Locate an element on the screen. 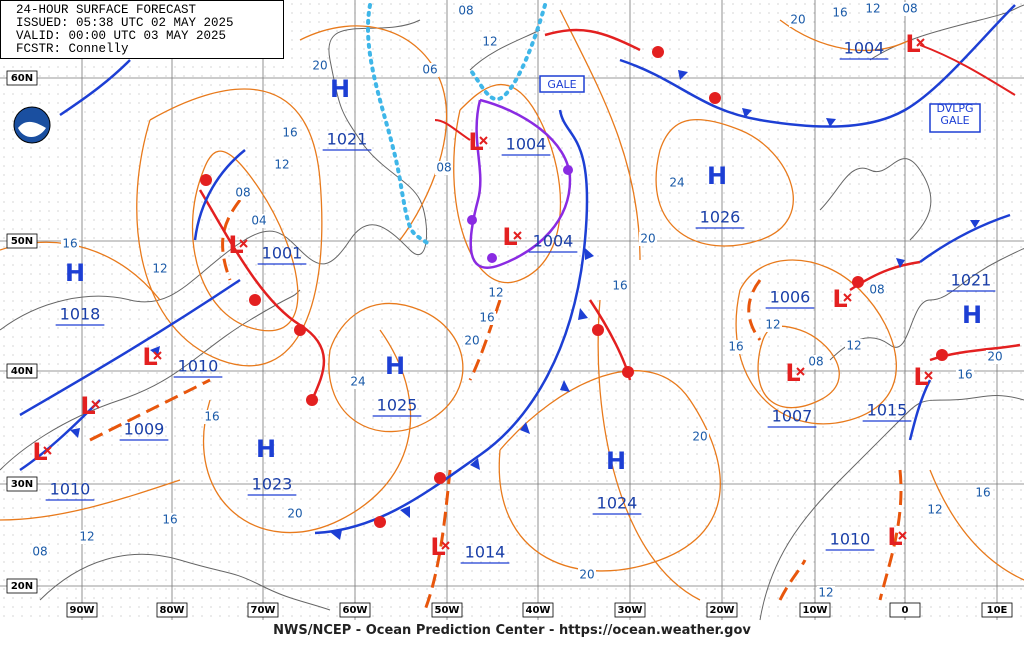 The width and height of the screenshot is (1024, 652). latitude-label: 30N is located at coordinates (22, 484).